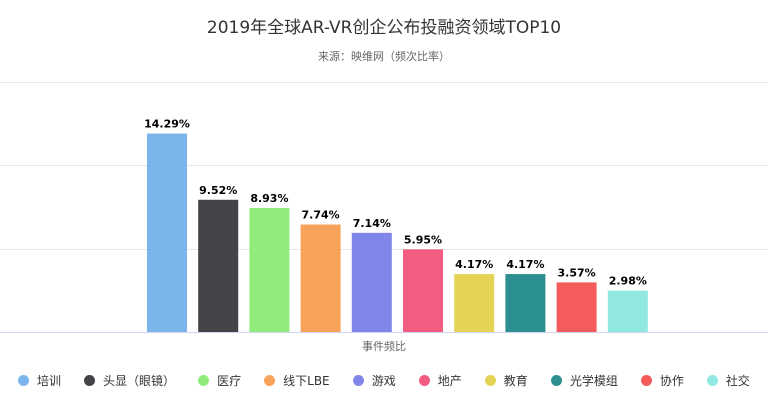 The height and width of the screenshot is (405, 768). Describe the element at coordinates (167, 124) in the screenshot. I see `data-label-1: 14.29%` at that location.